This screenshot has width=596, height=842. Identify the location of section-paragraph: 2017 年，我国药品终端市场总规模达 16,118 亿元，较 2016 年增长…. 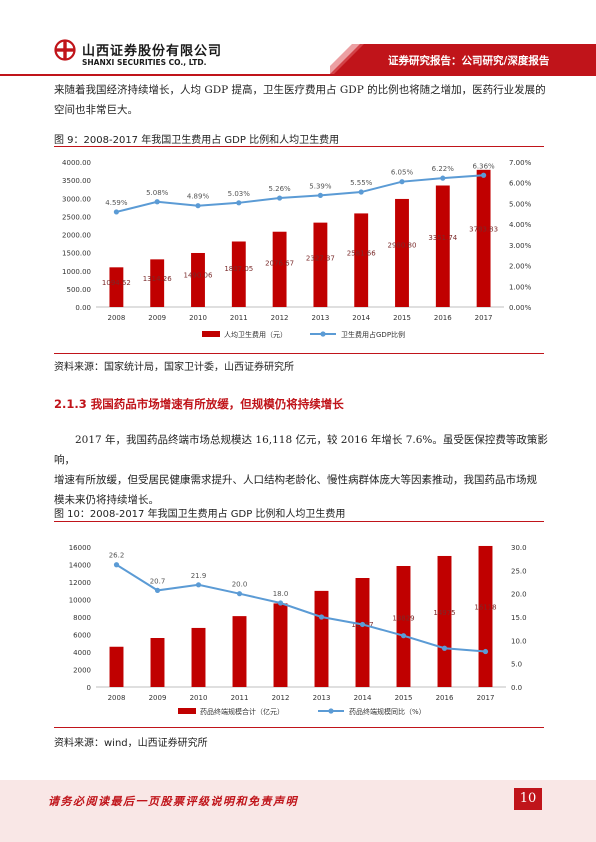
(304, 470).